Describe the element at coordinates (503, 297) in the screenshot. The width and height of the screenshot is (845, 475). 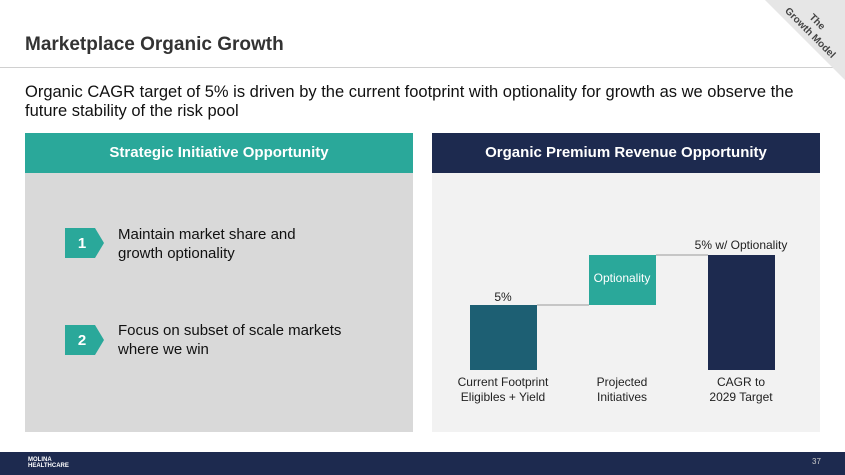
I see `bar-label: 5%` at that location.